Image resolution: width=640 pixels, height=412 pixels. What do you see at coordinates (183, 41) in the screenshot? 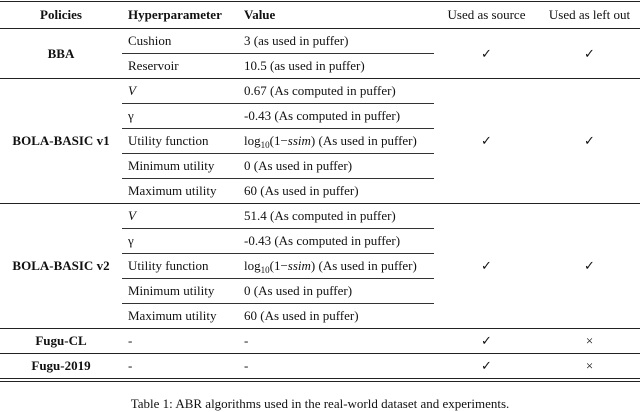
I see `hyperparameter-cell: Cushion` at bounding box center [183, 41].